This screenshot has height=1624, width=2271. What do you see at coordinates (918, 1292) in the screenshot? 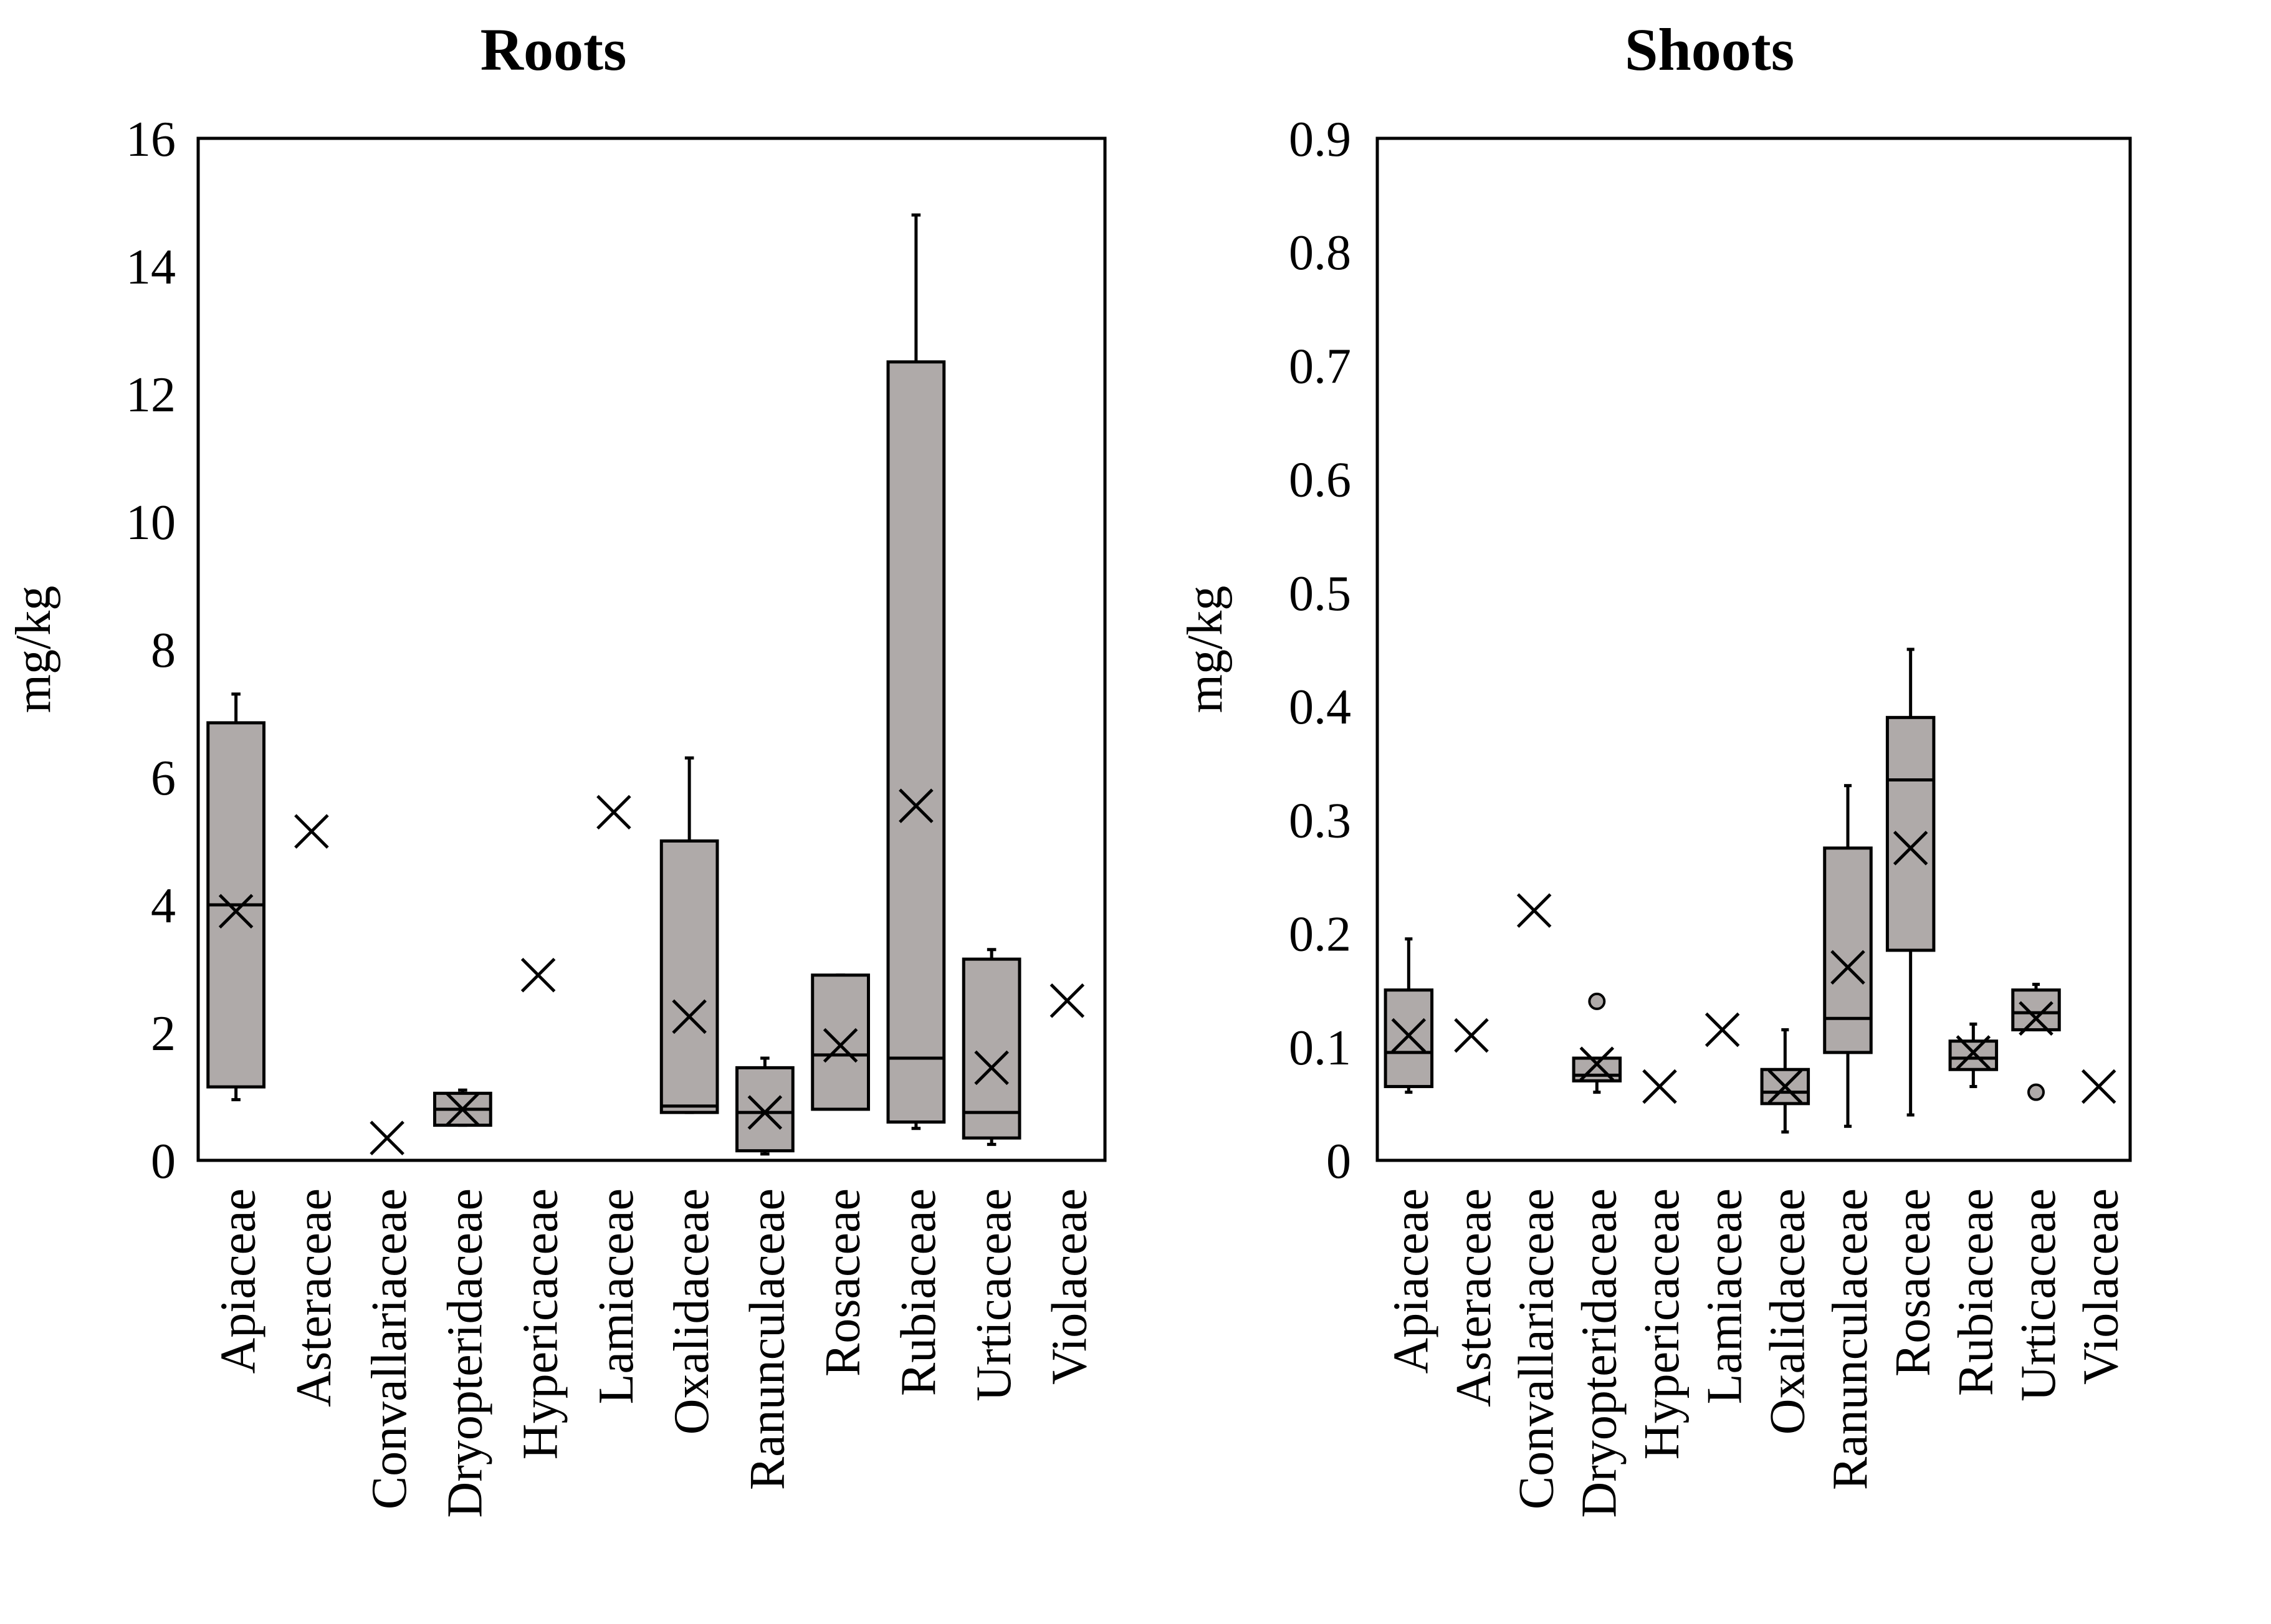
I see `x-category-label: Rubiaceae` at bounding box center [918, 1292].